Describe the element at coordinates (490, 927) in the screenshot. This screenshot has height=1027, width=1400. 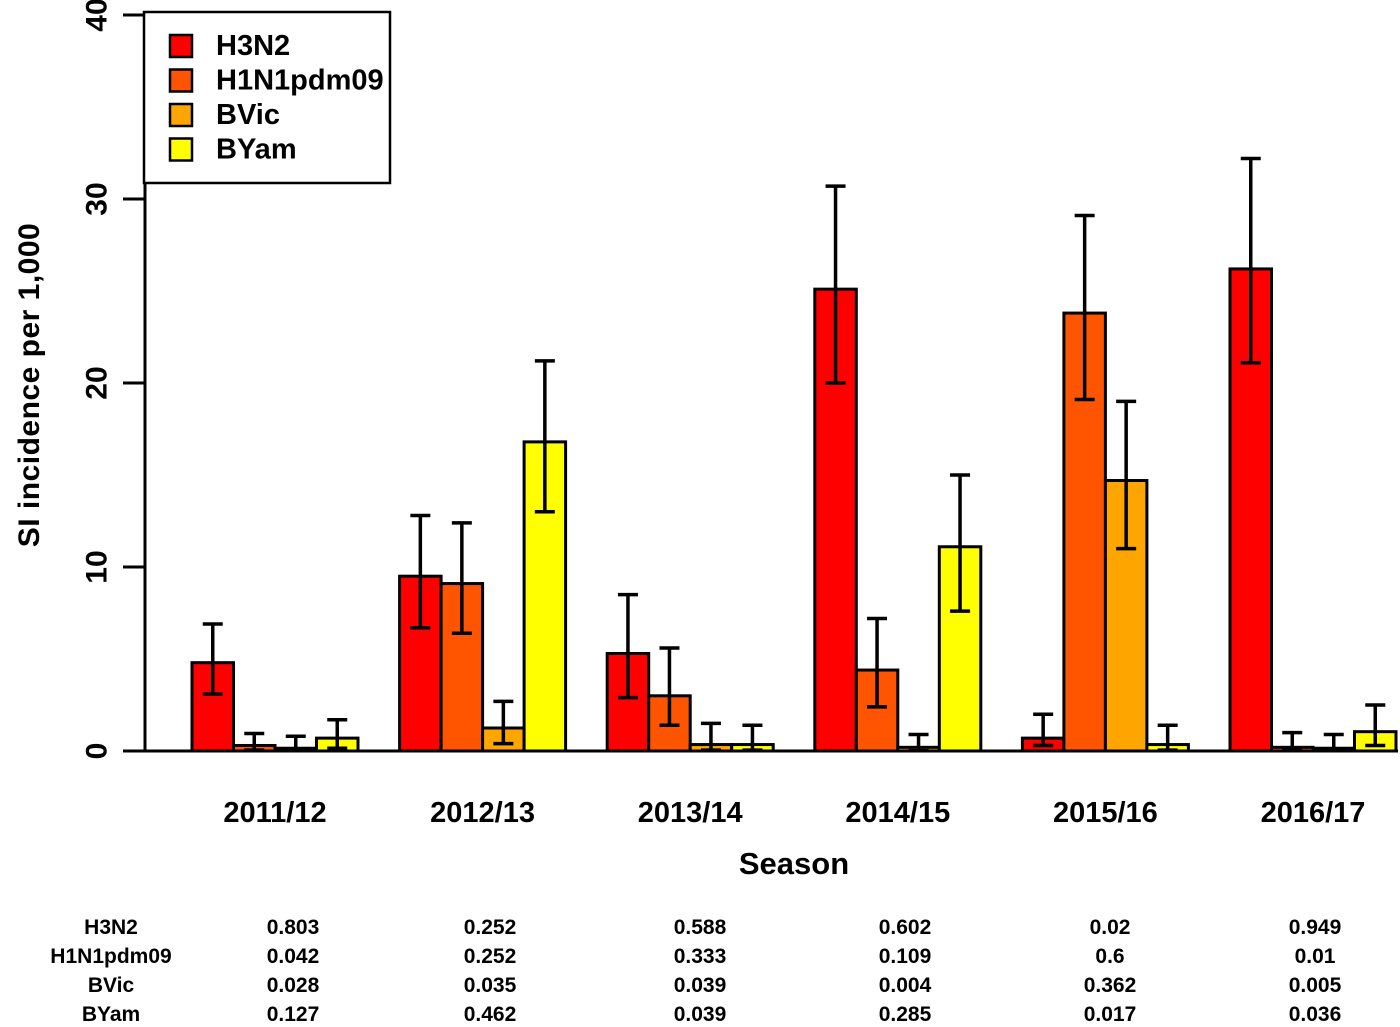
I see `table-cell-h3n2-2012-13: 0.252` at that location.